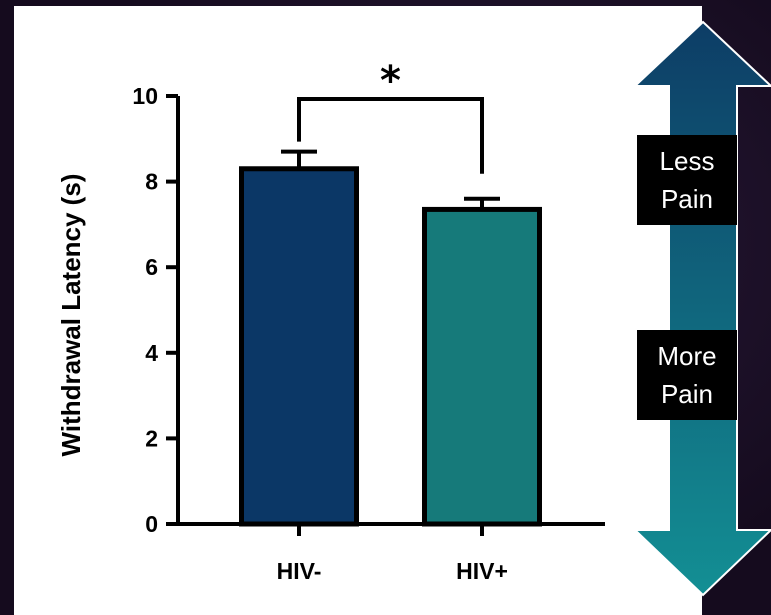  Describe the element at coordinates (299, 571) in the screenshot. I see `x-tick-label: HIV-` at that location.